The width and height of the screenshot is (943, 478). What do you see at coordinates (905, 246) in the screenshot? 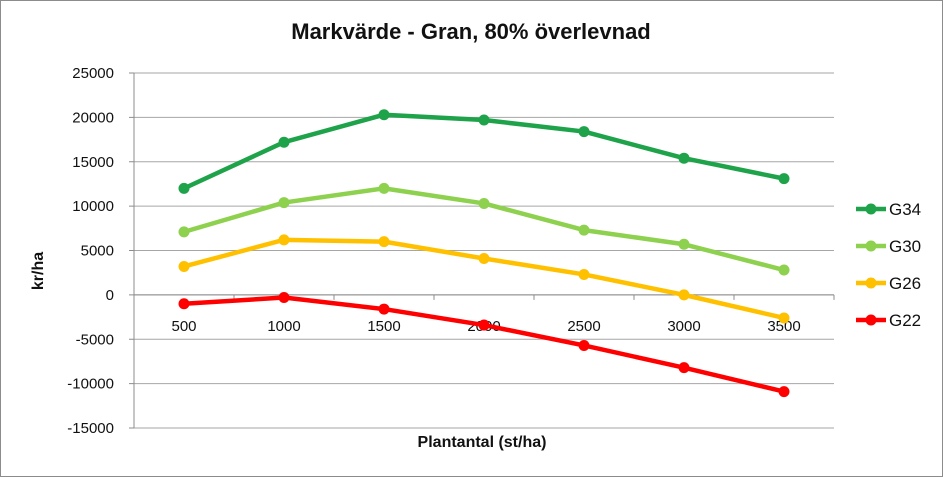
I see `legend-label: G30` at bounding box center [905, 246].